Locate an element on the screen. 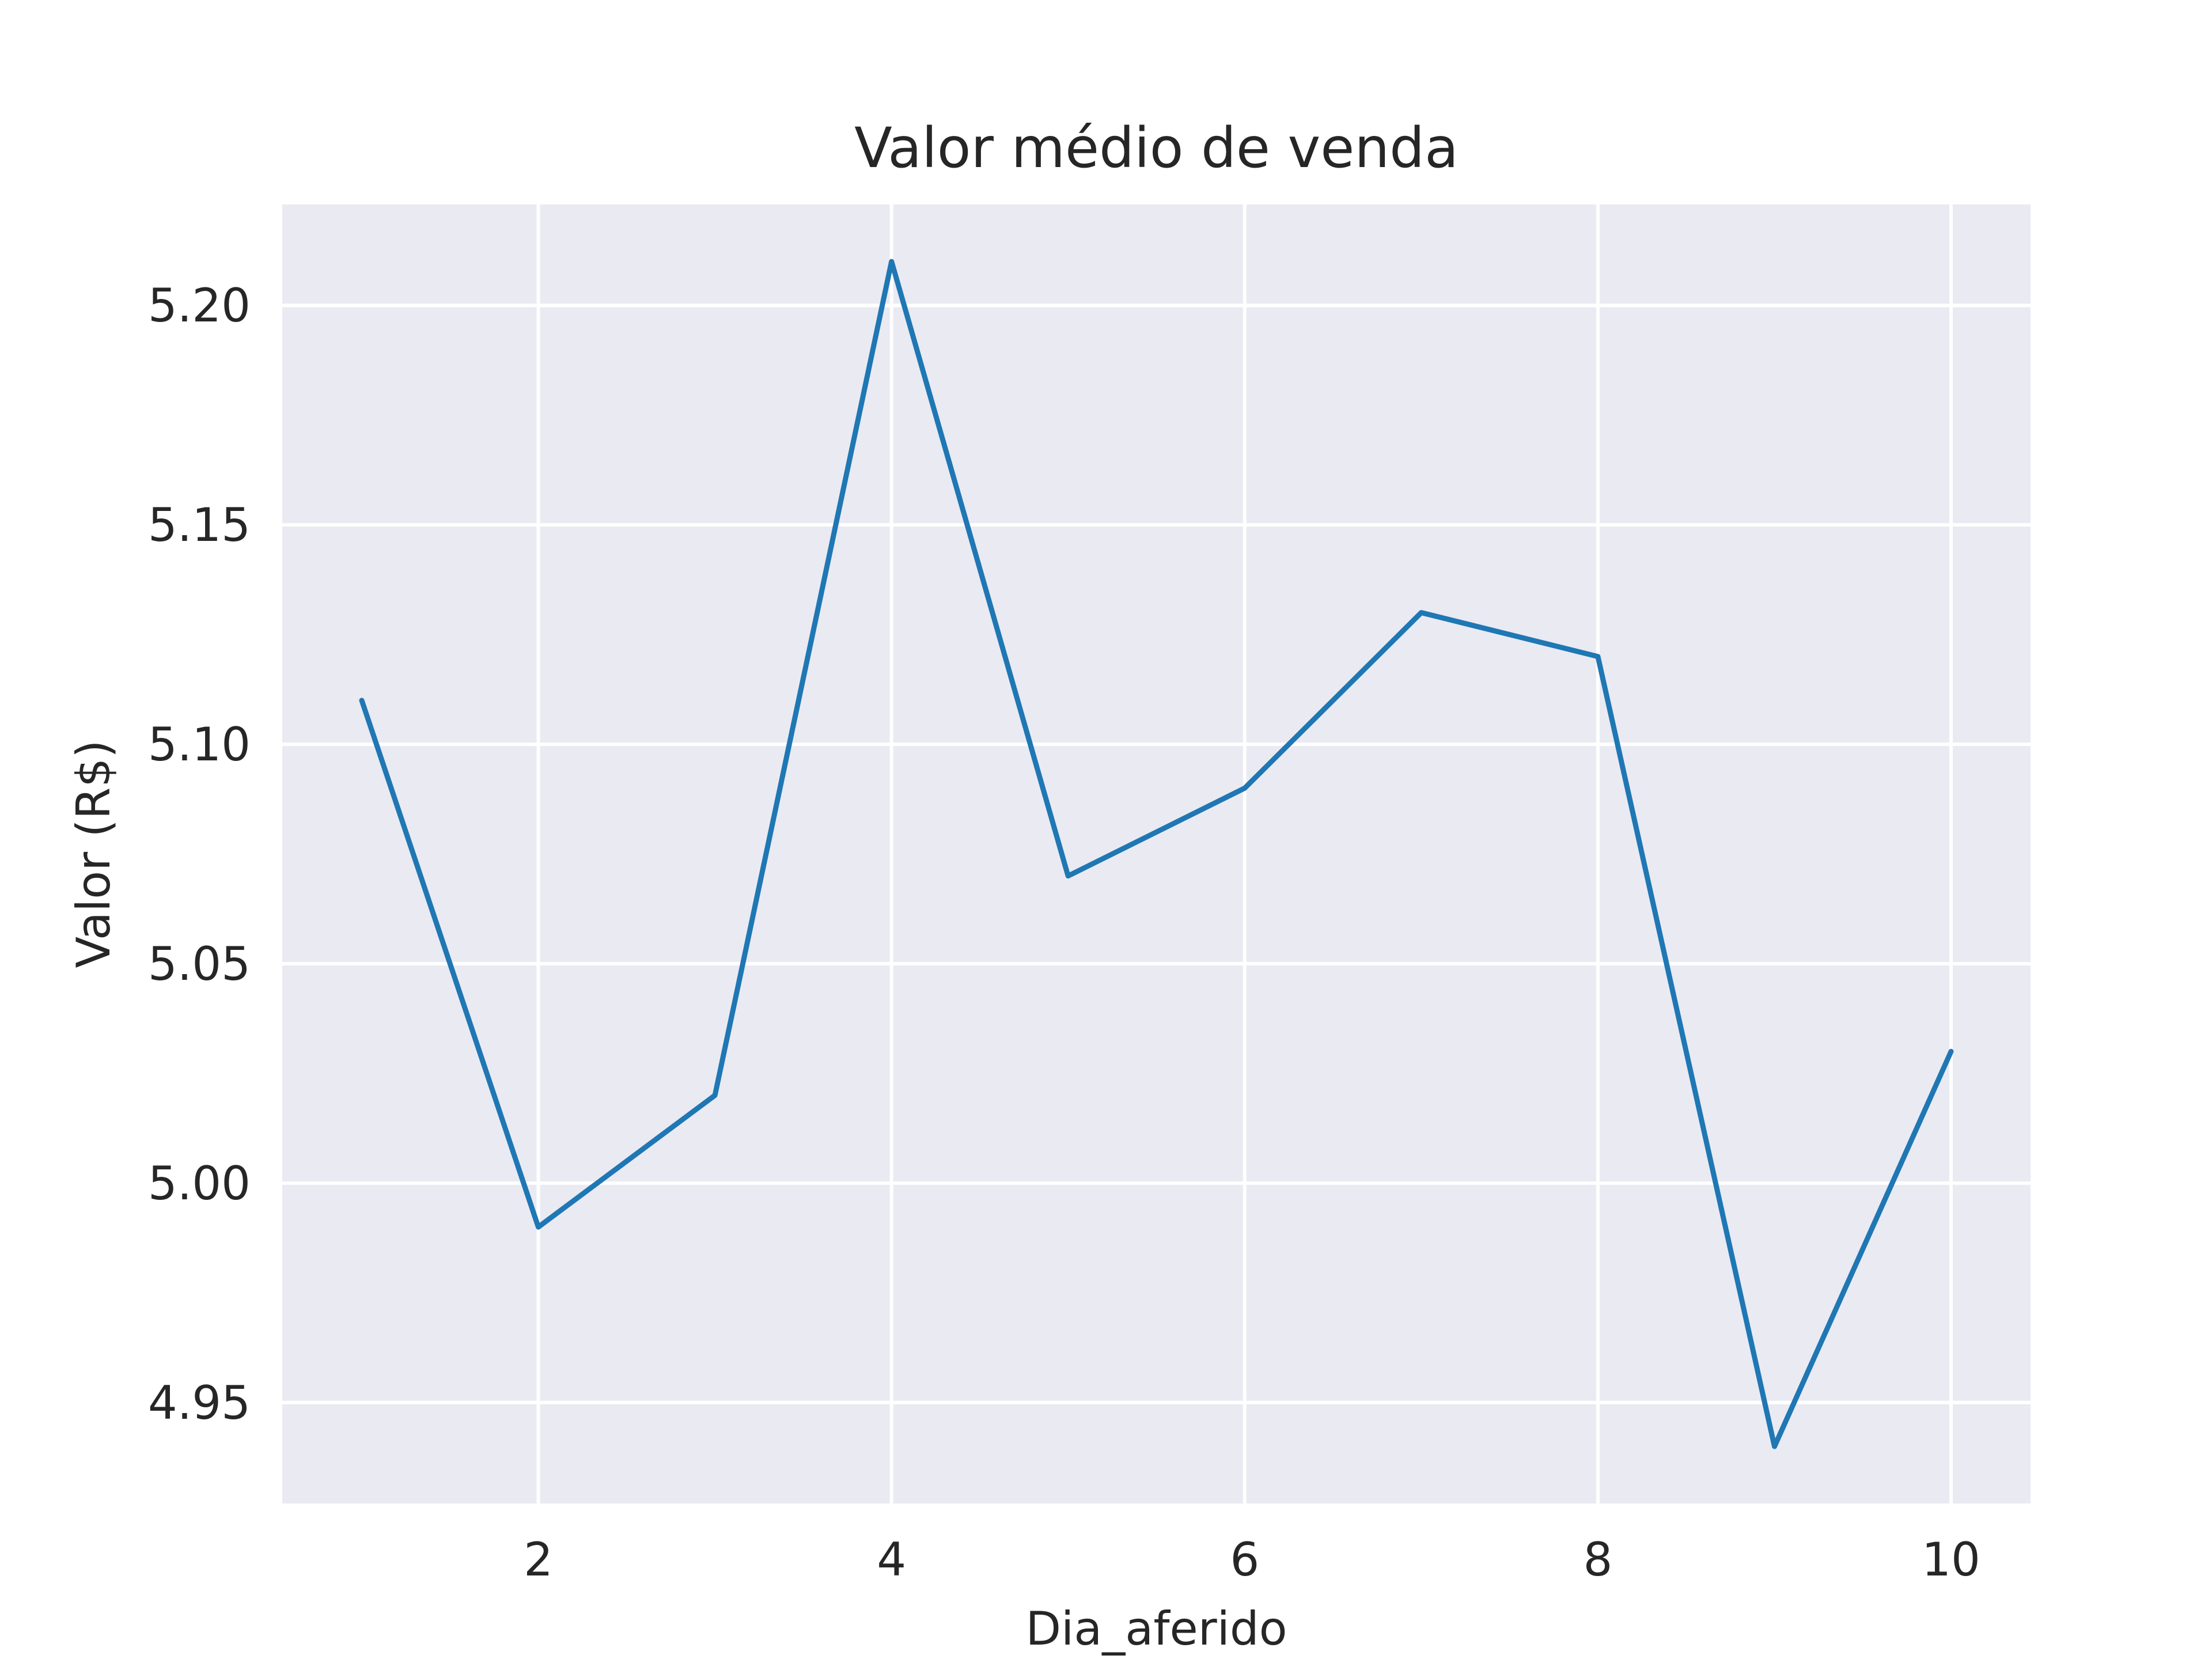  x-tick-labels: 2 4 6 8 10 is located at coordinates (1252, 1559).